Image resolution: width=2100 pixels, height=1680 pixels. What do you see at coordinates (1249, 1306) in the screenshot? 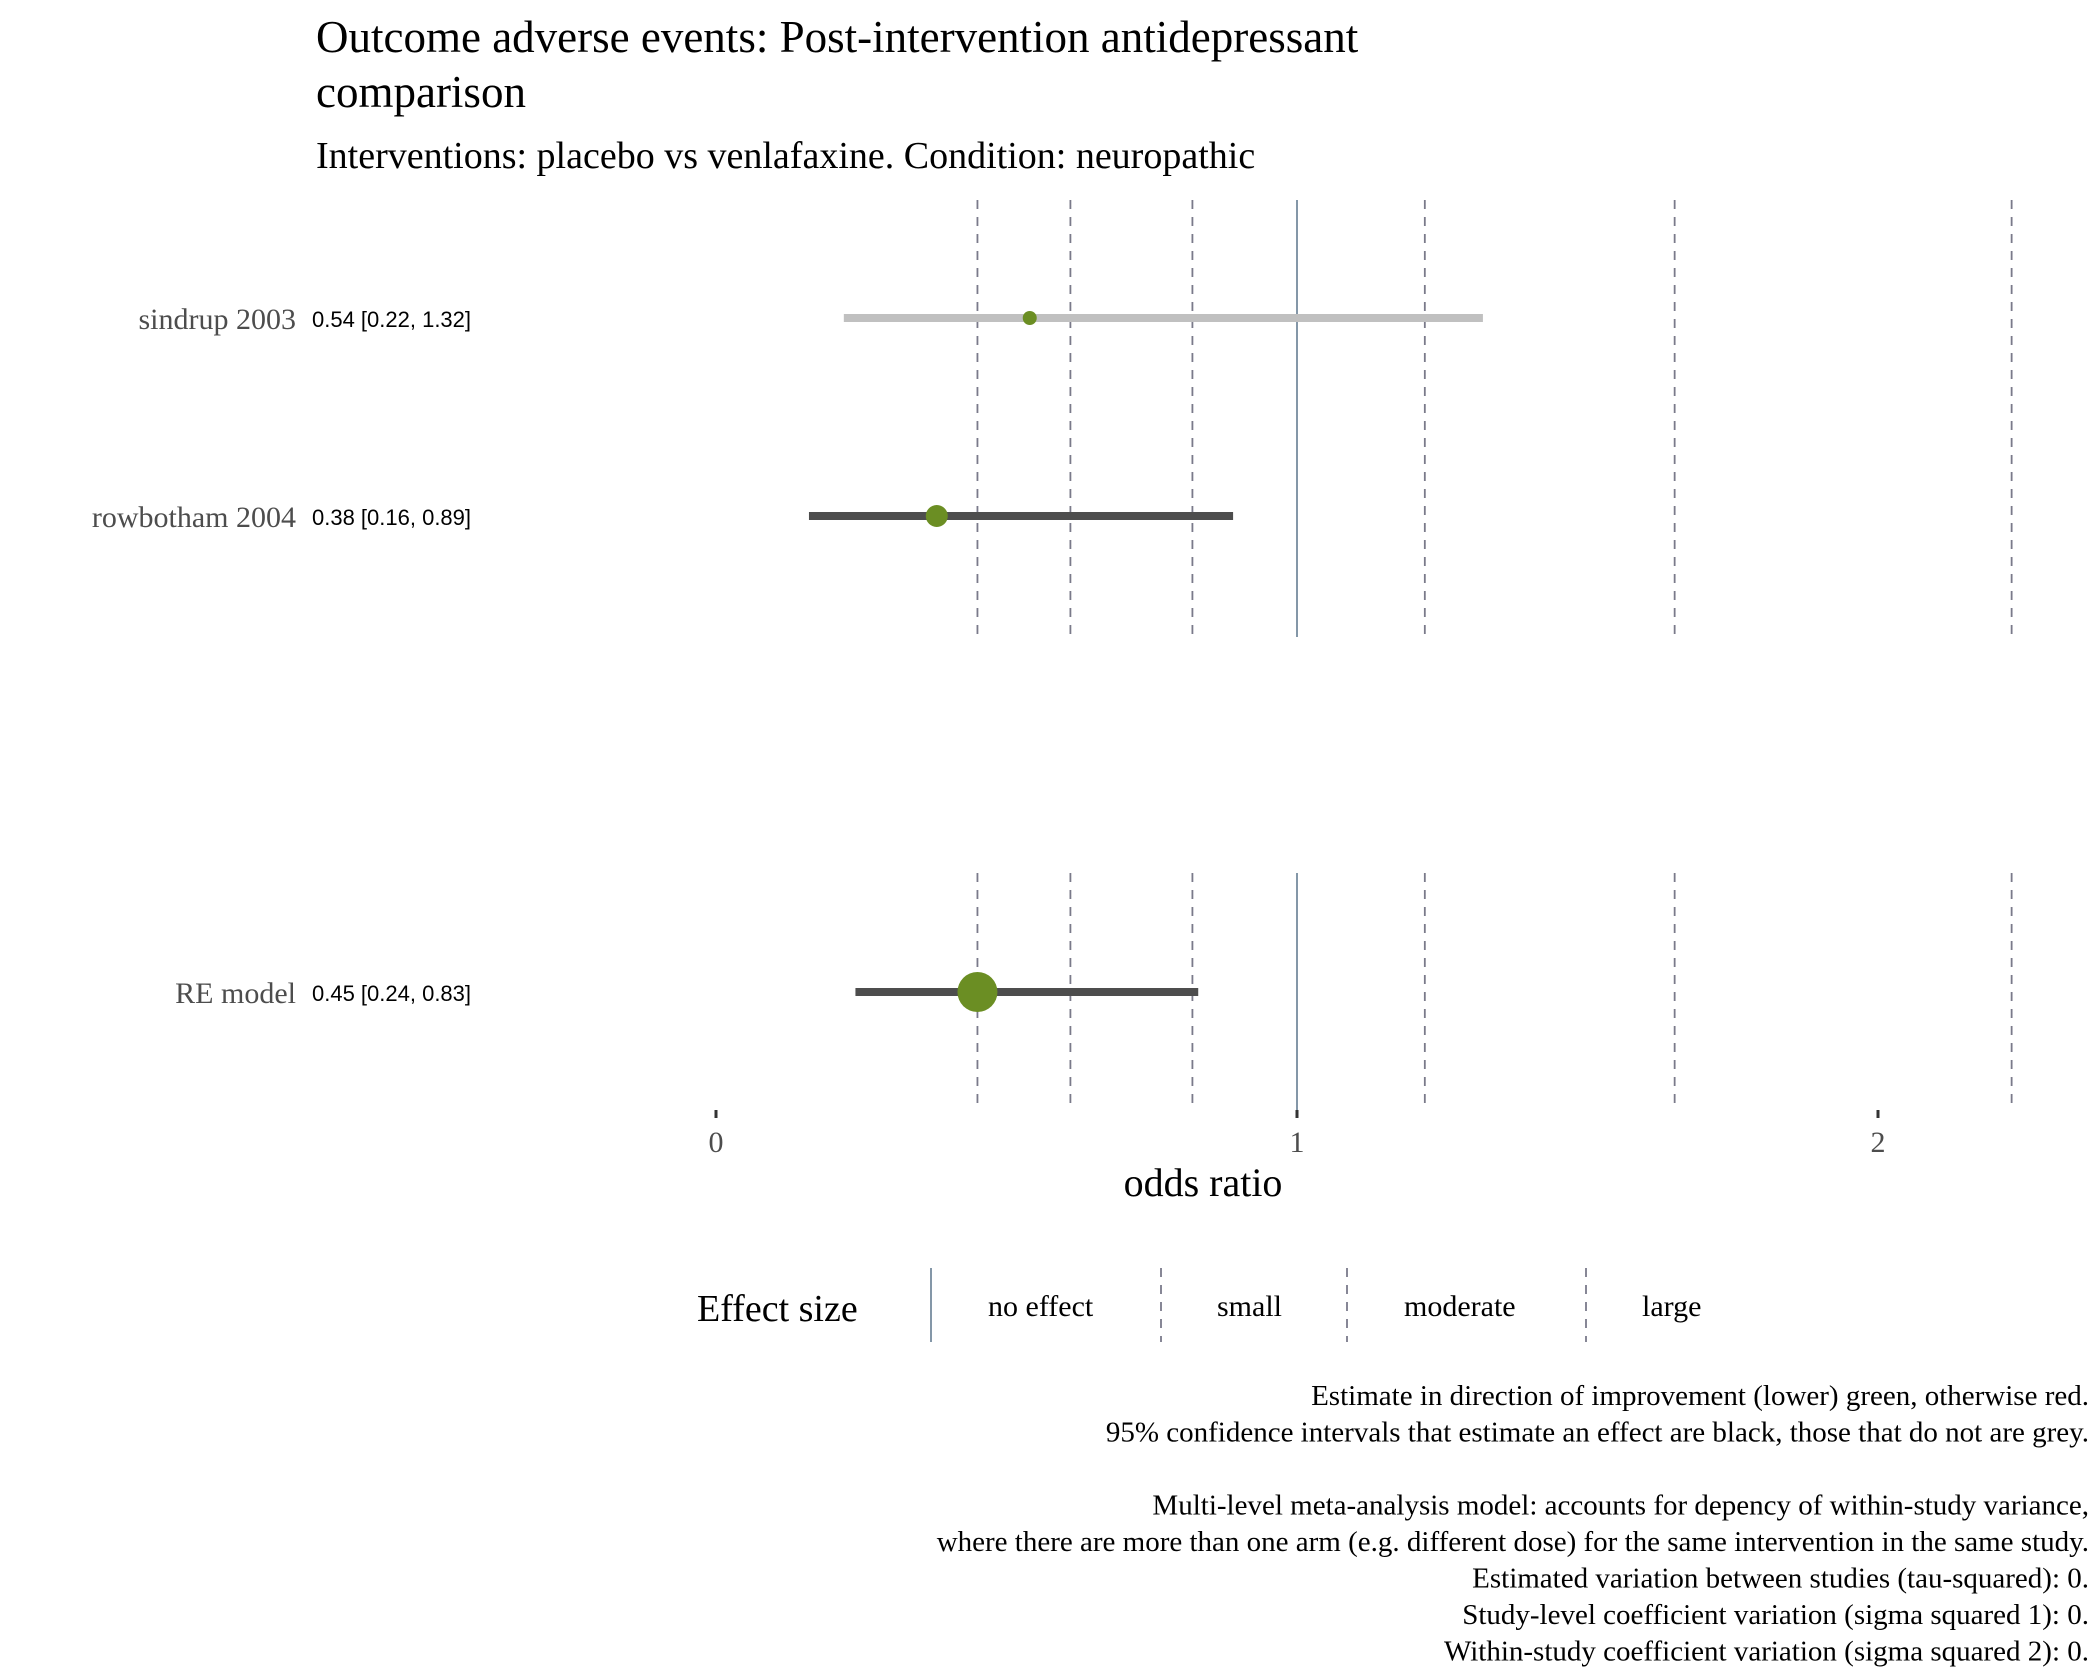
I see `legend-label-small: small` at bounding box center [1249, 1306].